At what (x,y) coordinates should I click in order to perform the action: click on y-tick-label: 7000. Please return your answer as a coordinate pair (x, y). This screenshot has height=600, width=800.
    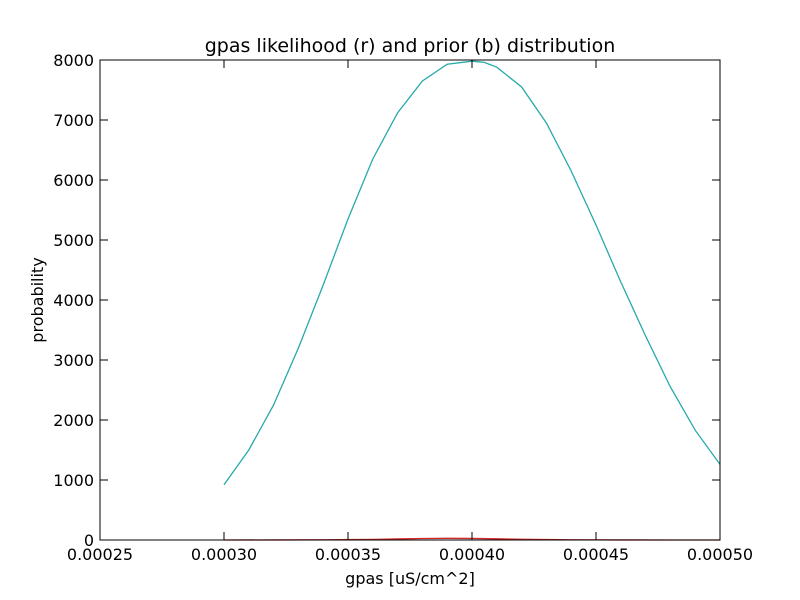
    Looking at the image, I should click on (73, 120).